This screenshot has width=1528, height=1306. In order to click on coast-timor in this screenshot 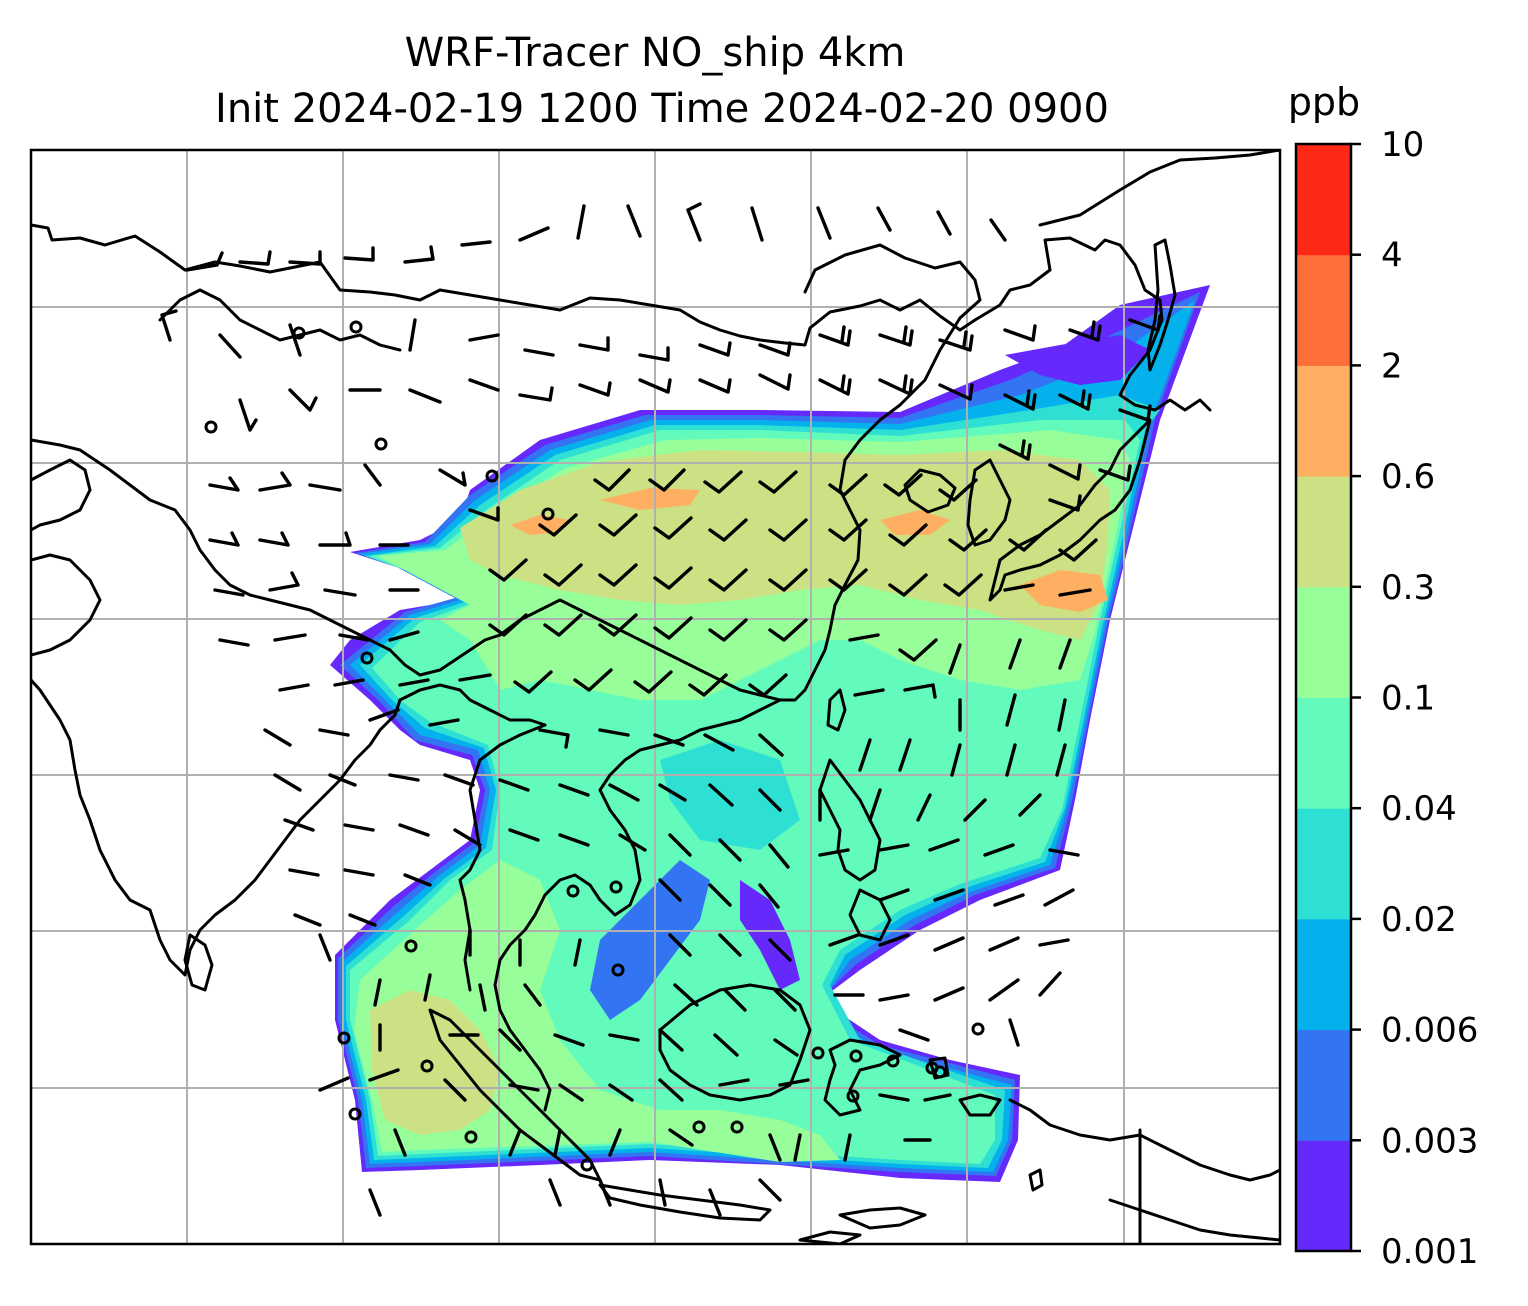, I will do `click(882, 1218)`.